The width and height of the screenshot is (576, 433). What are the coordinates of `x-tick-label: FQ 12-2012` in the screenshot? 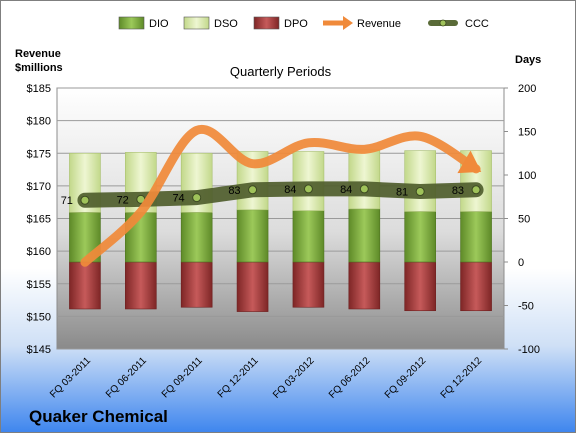 It's located at (462, 378).